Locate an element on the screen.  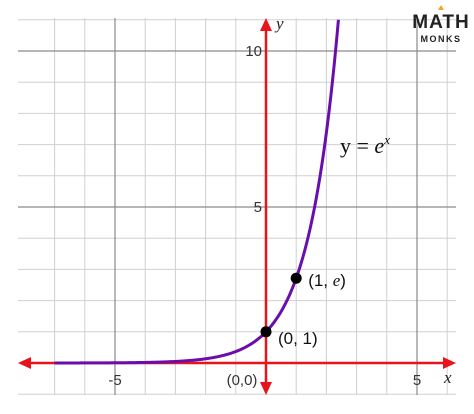
point-label-var: e is located at coordinates (337, 280).